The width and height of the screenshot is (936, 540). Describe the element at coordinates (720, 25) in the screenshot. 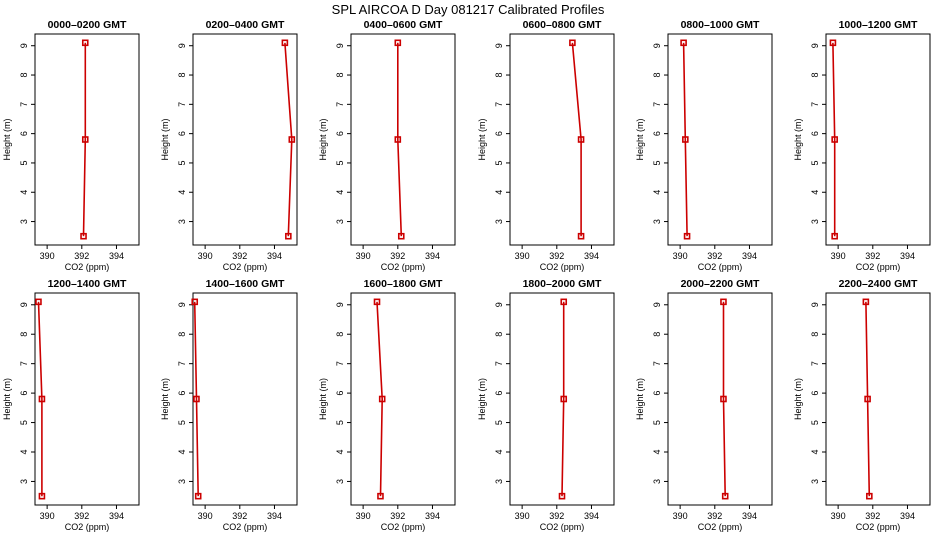

I see `panel-title: 0800–1000 GMT` at that location.